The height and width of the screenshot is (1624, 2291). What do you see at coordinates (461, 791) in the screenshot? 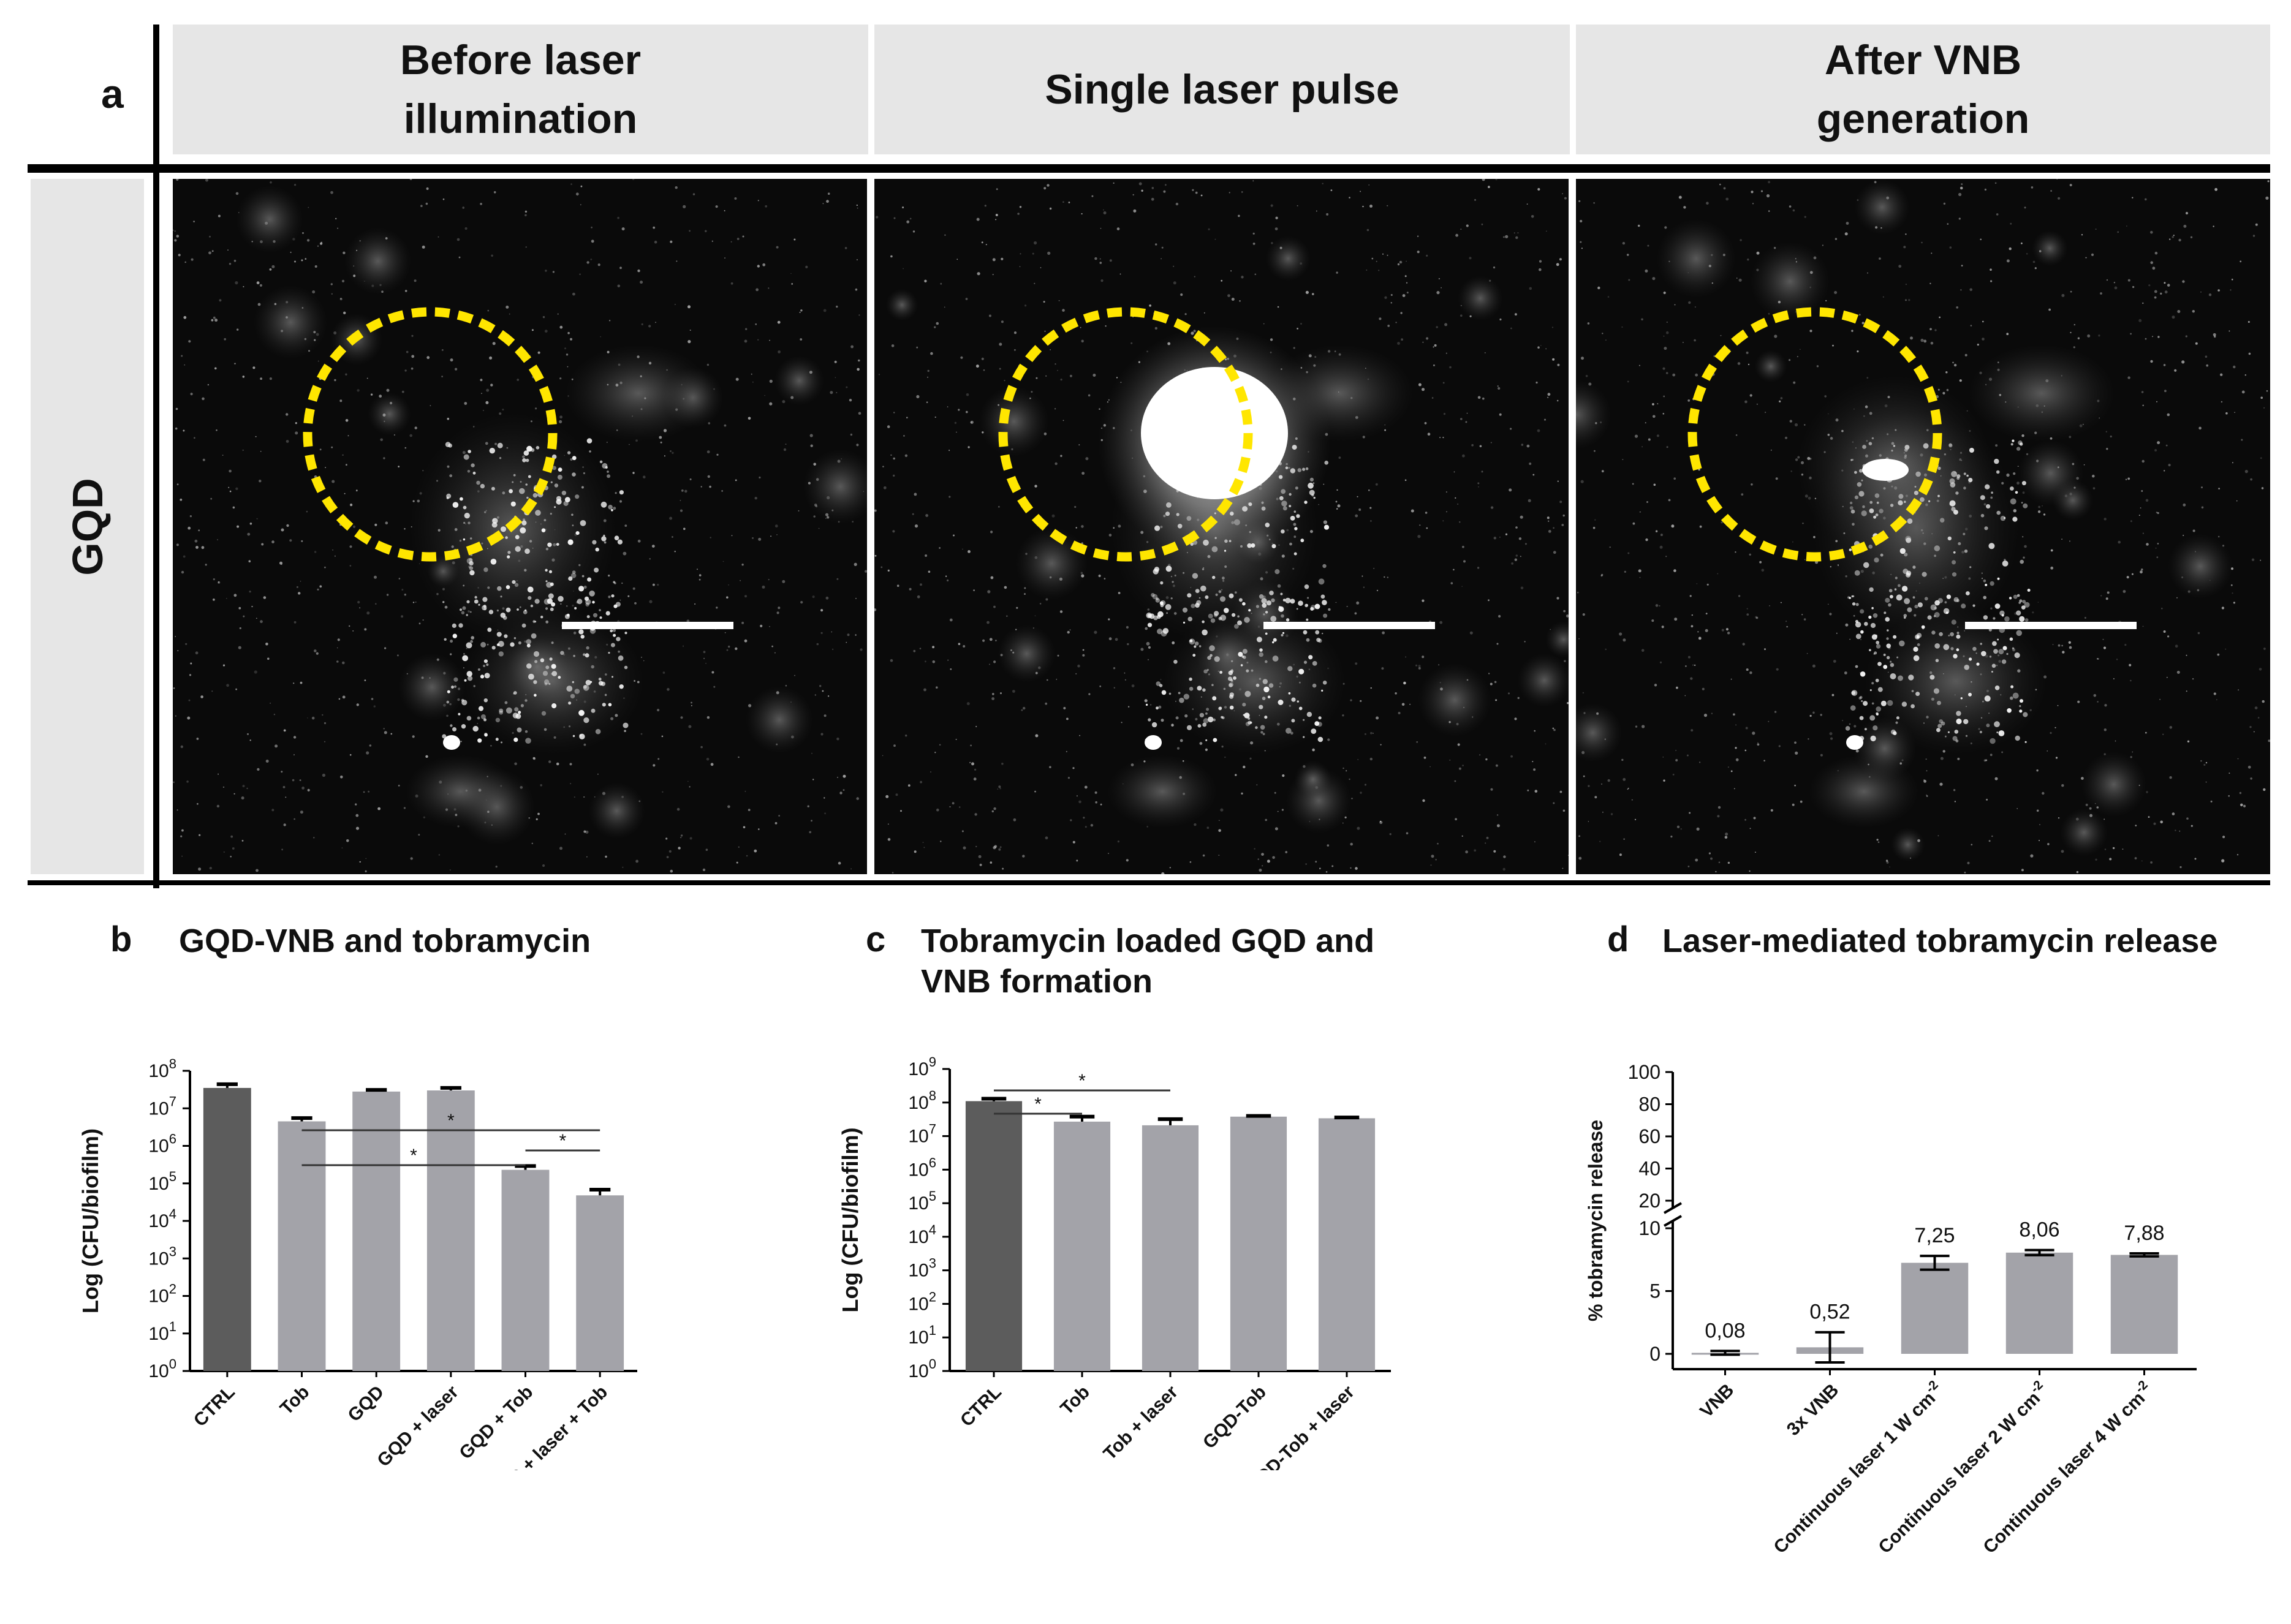
I see `biofilm-cluster` at bounding box center [461, 791].